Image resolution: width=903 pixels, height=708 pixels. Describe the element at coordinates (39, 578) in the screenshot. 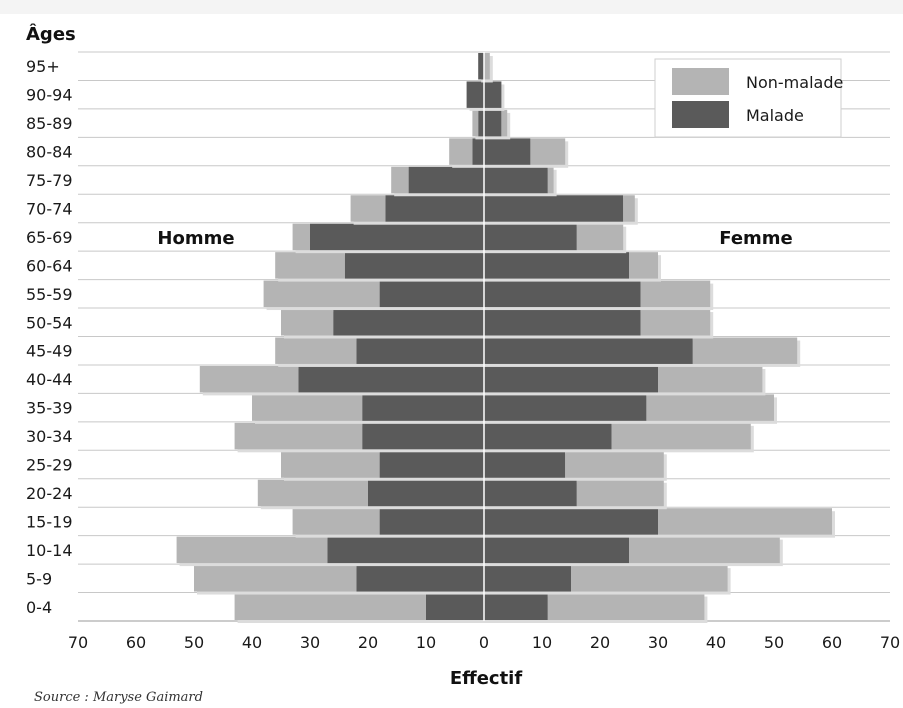

I see `y-tick-label: 5-9` at that location.